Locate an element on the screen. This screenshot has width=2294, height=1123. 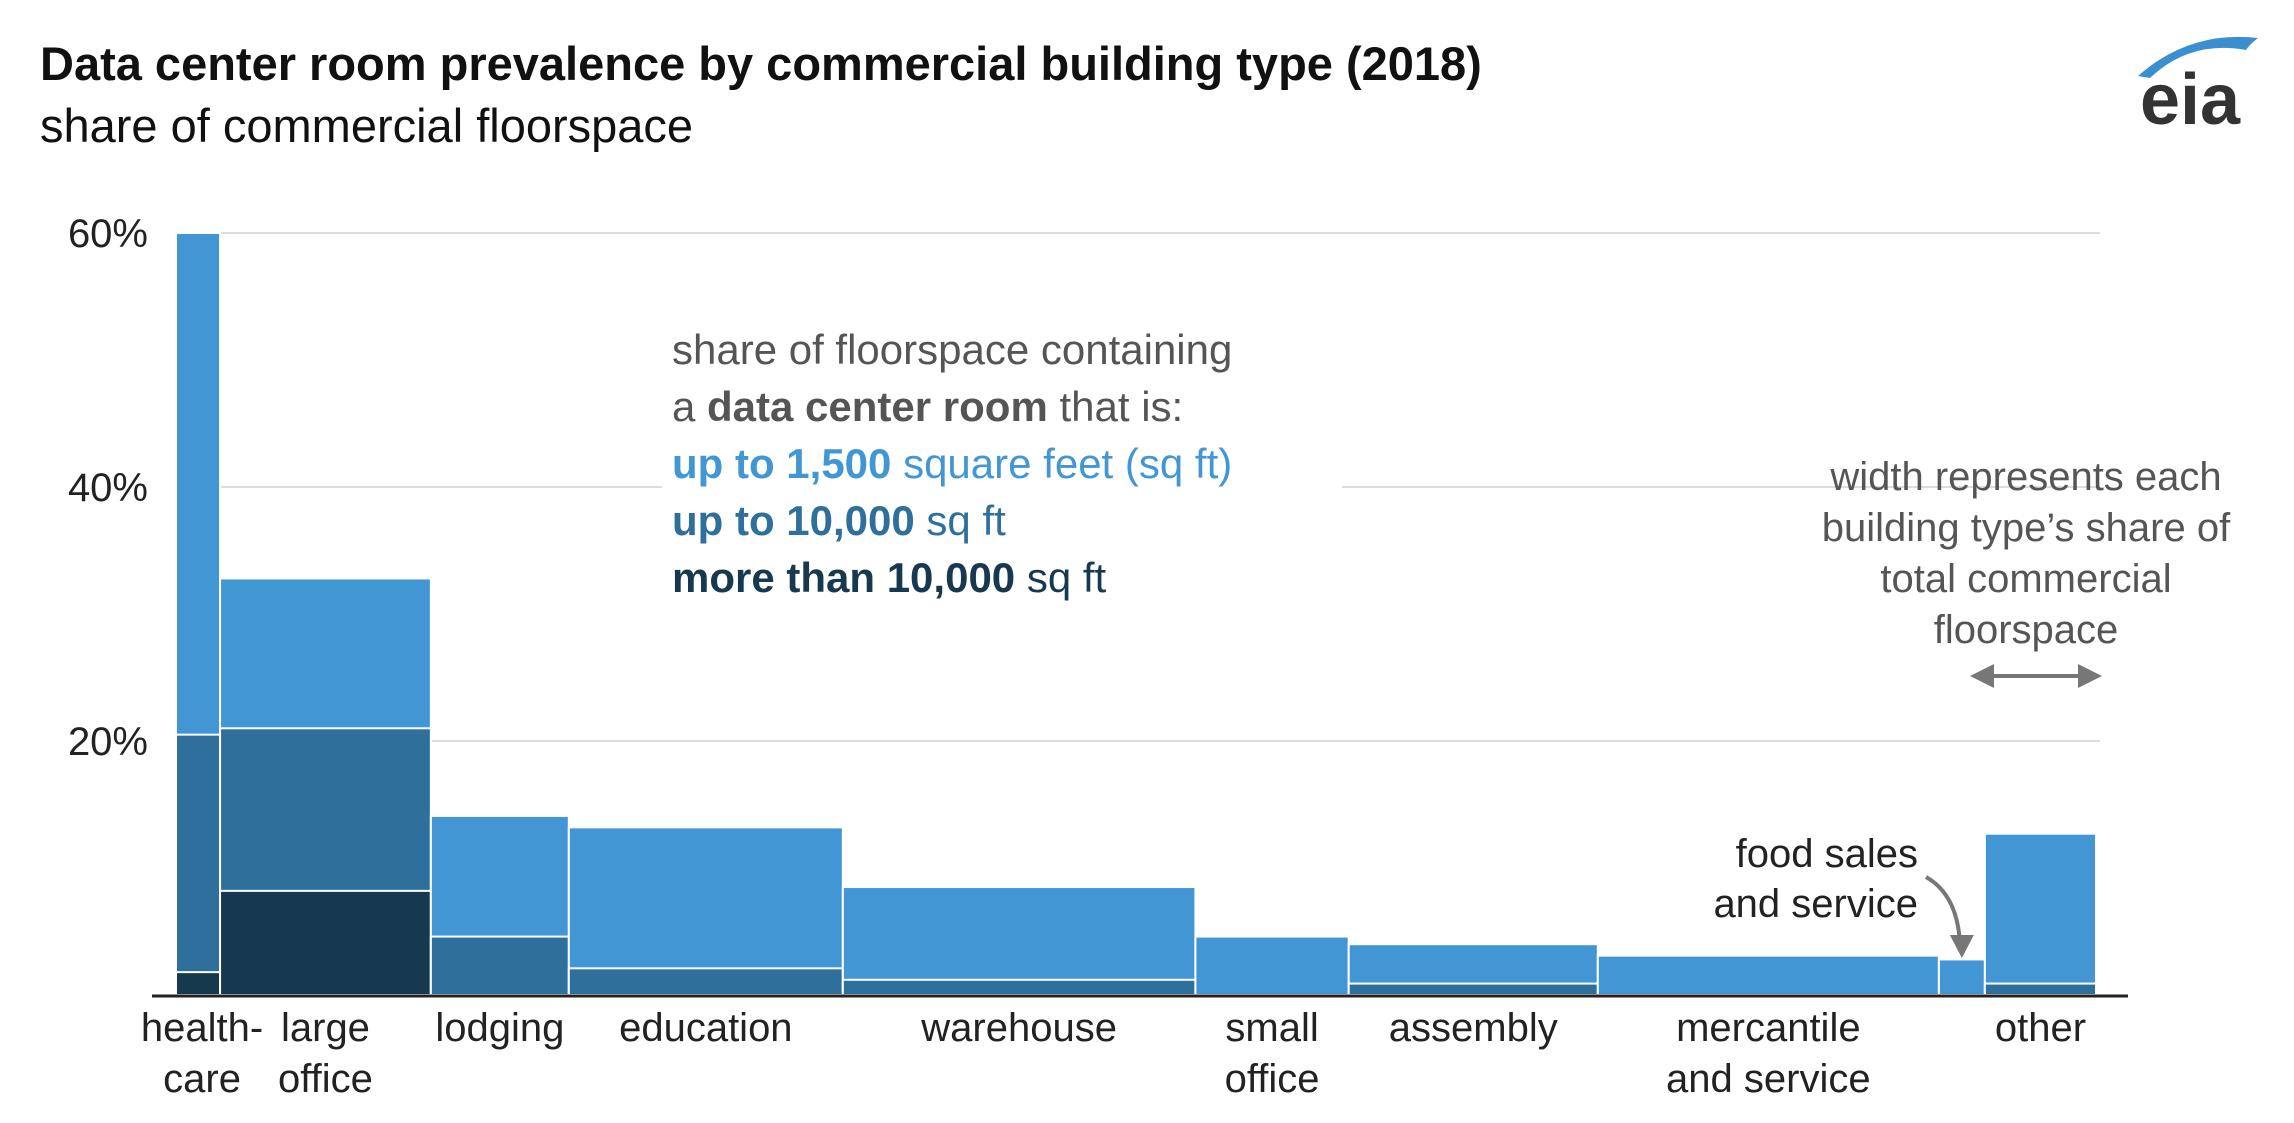
food-sales-annotation: food sales and service is located at coordinates (1843, 895).